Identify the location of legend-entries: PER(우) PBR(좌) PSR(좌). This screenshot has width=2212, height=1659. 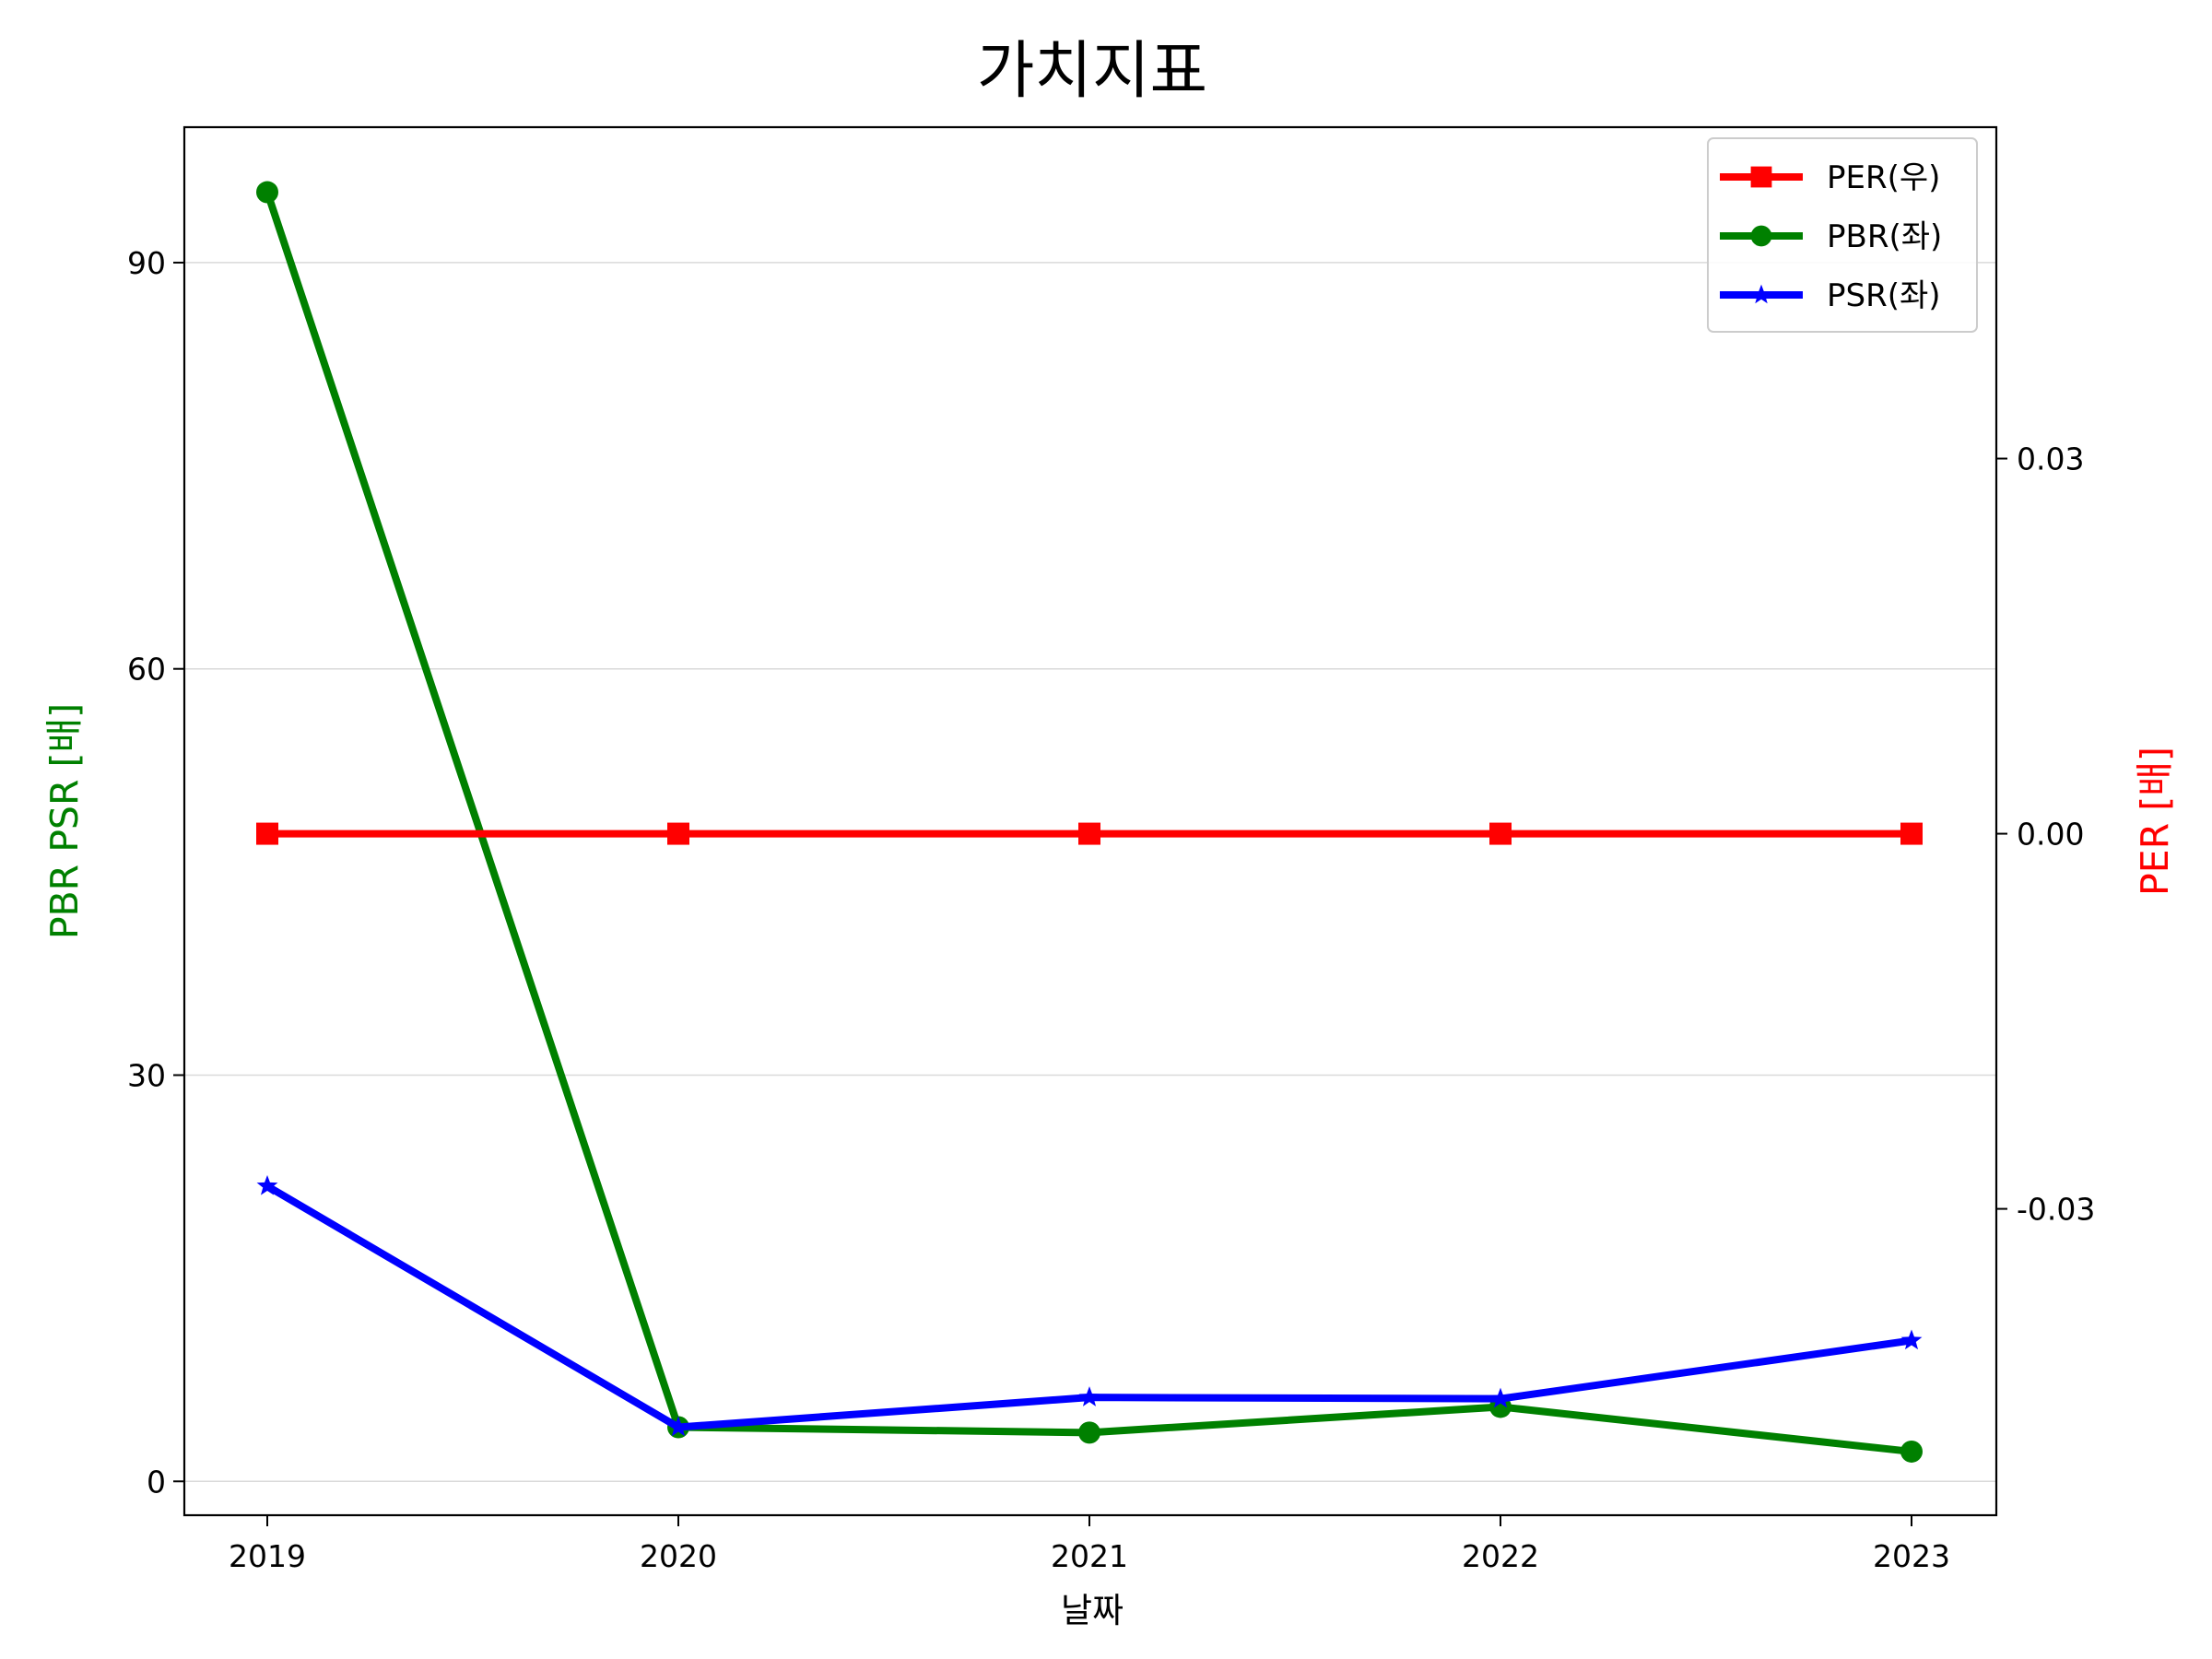
(1831, 236).